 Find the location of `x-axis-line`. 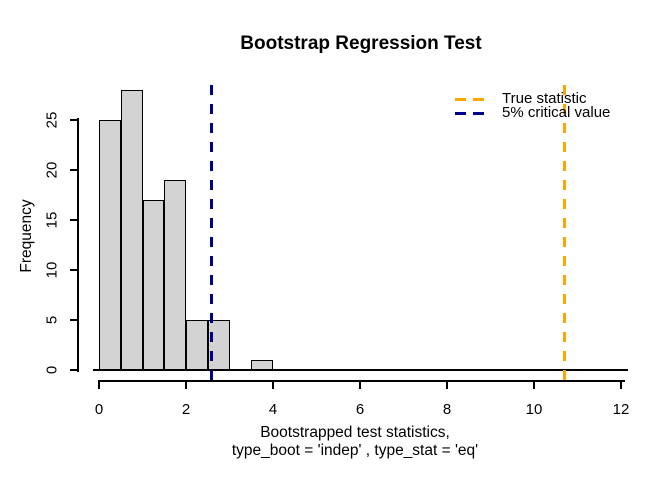

x-axis-line is located at coordinates (361, 381).